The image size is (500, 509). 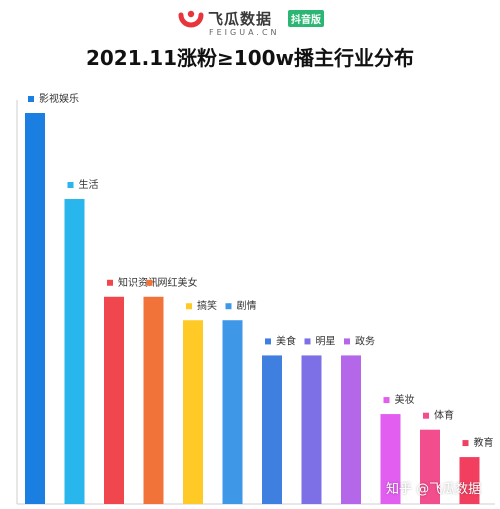 What do you see at coordinates (405, 399) in the screenshot?
I see `bar-label-10: 美妆` at bounding box center [405, 399].